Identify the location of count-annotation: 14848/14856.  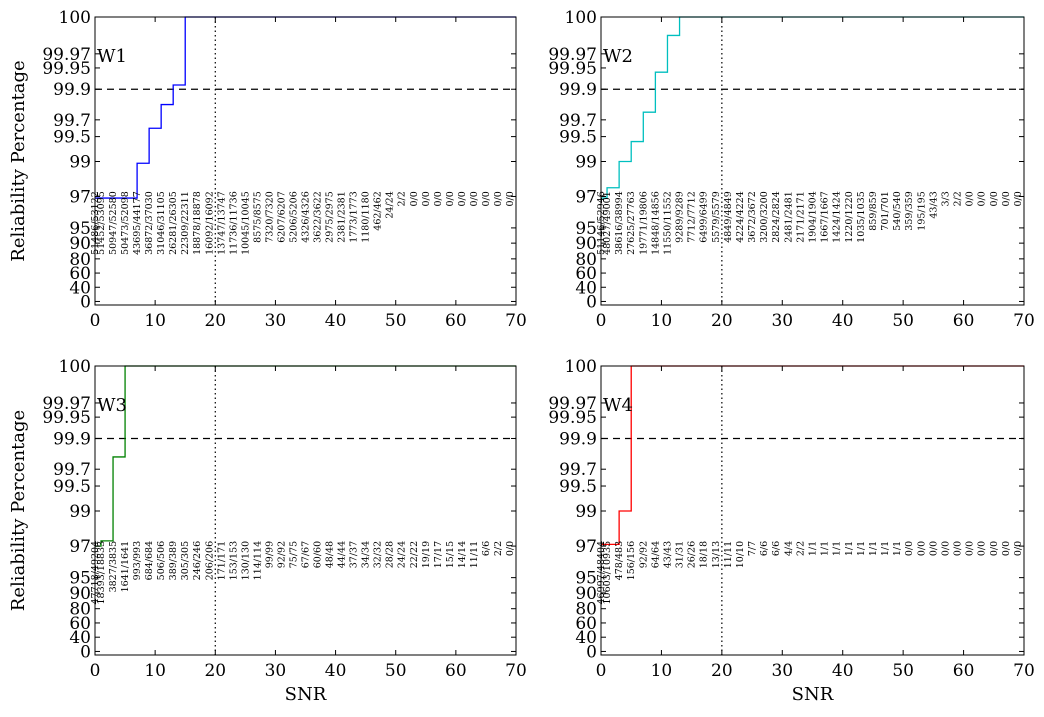
(655, 223).